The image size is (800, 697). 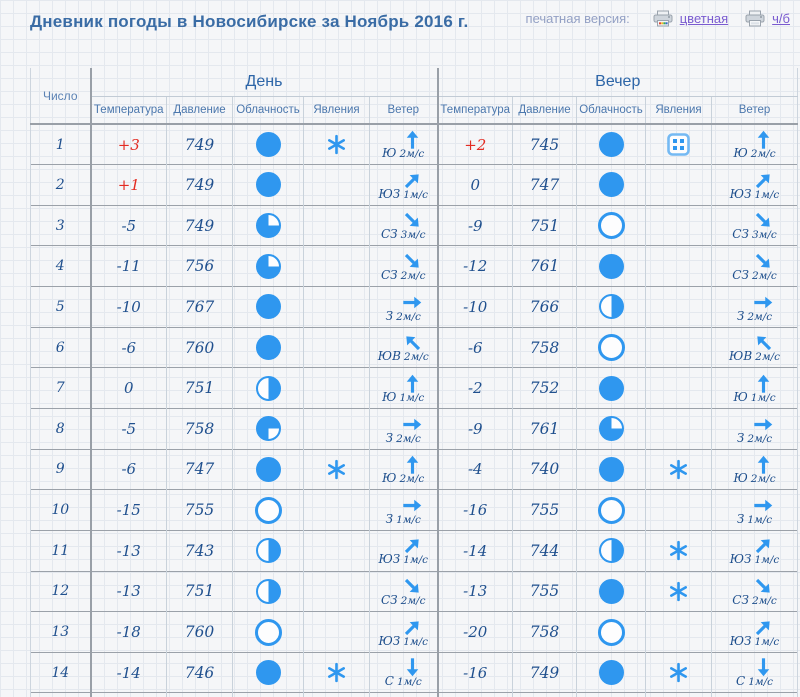 I want to click on cloud-p75br-icon, so click(x=268, y=429).